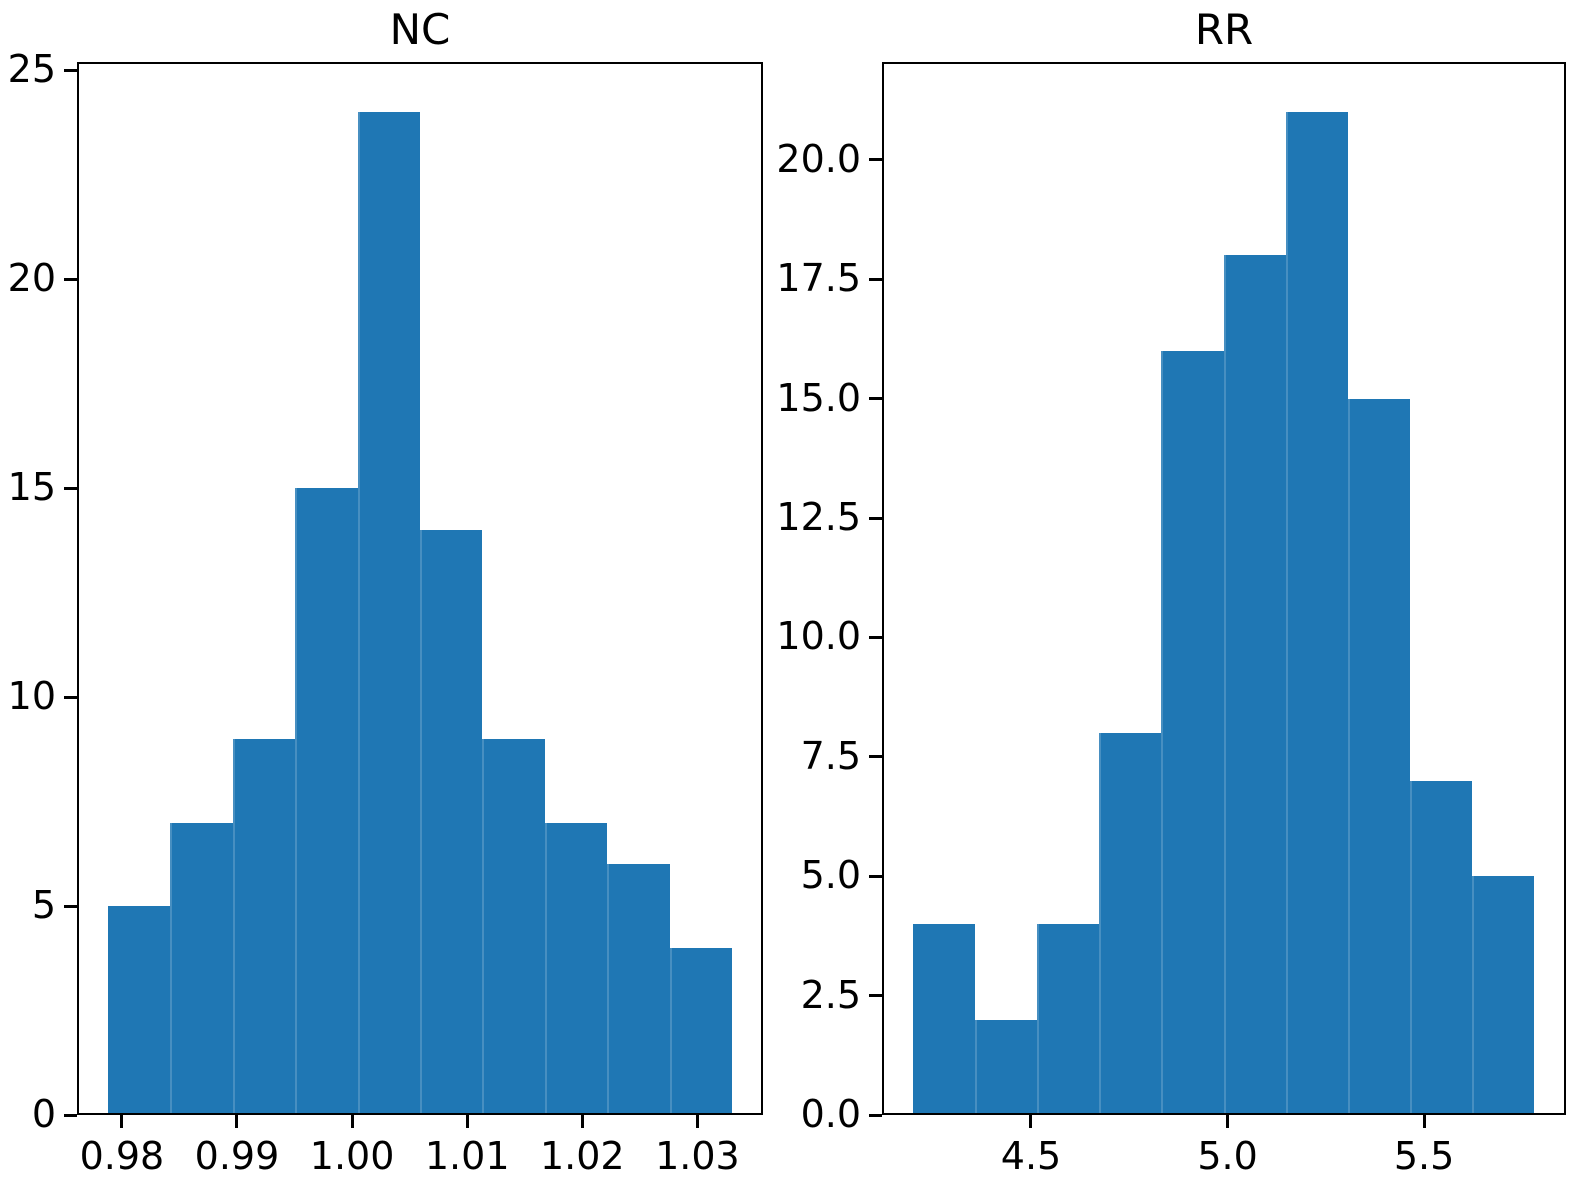  What do you see at coordinates (818, 397) in the screenshot?
I see `y-tick-label: 15.0` at bounding box center [818, 397].